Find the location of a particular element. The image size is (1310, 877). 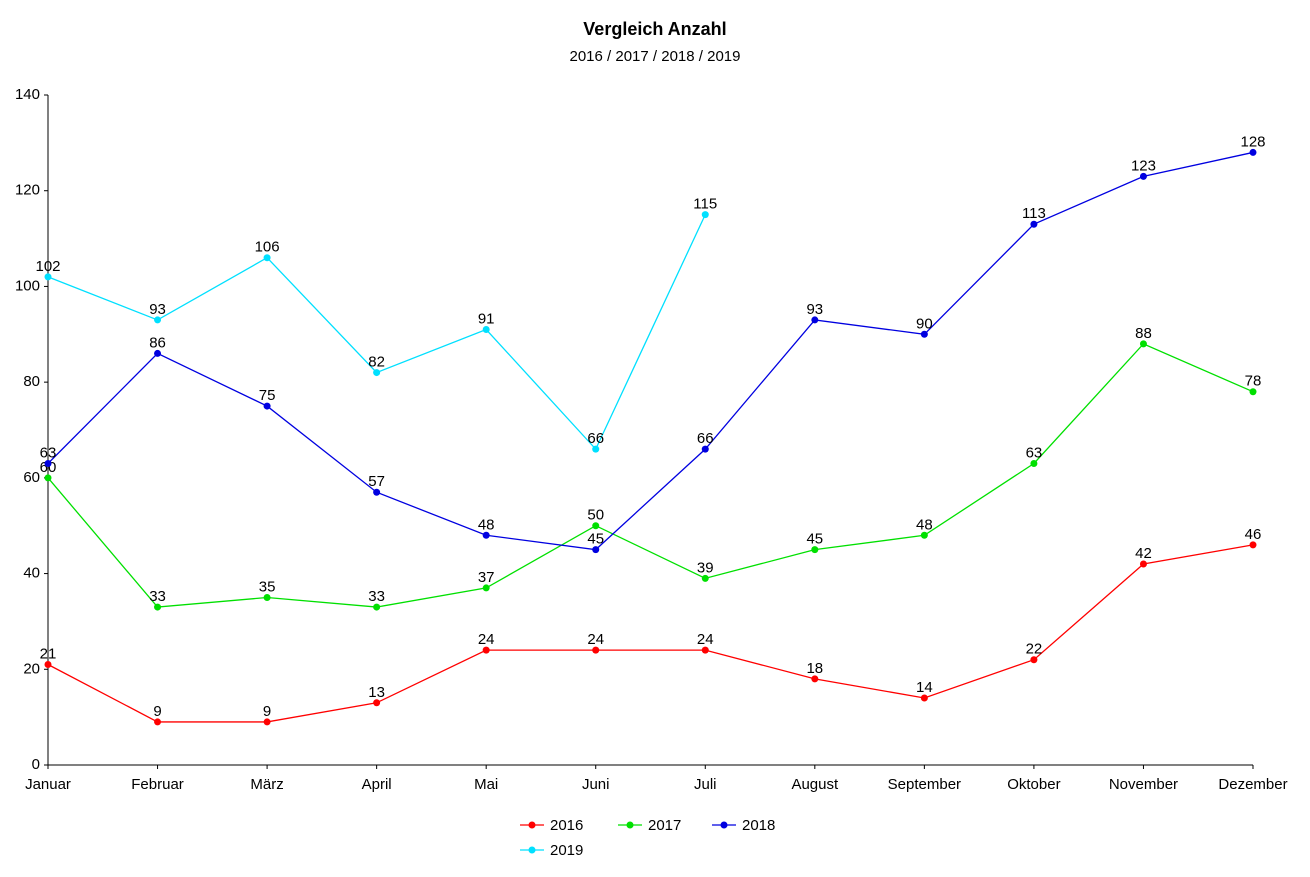

data-label: 42 is located at coordinates (1143, 553).